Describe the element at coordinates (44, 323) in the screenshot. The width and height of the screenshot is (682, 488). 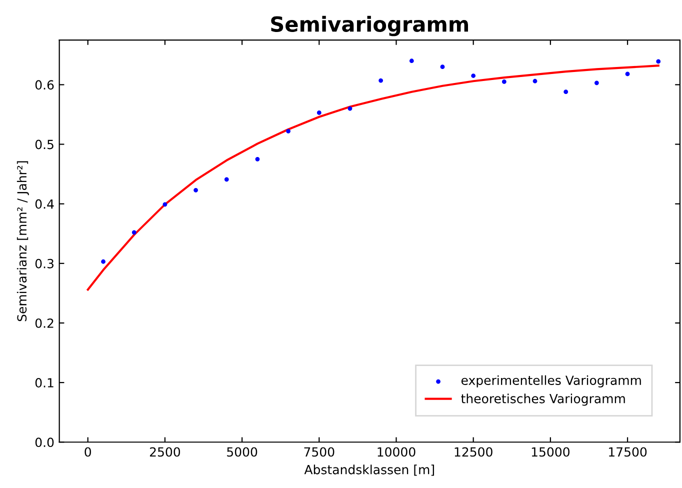
I see `y-tick-label: 0.2` at that location.